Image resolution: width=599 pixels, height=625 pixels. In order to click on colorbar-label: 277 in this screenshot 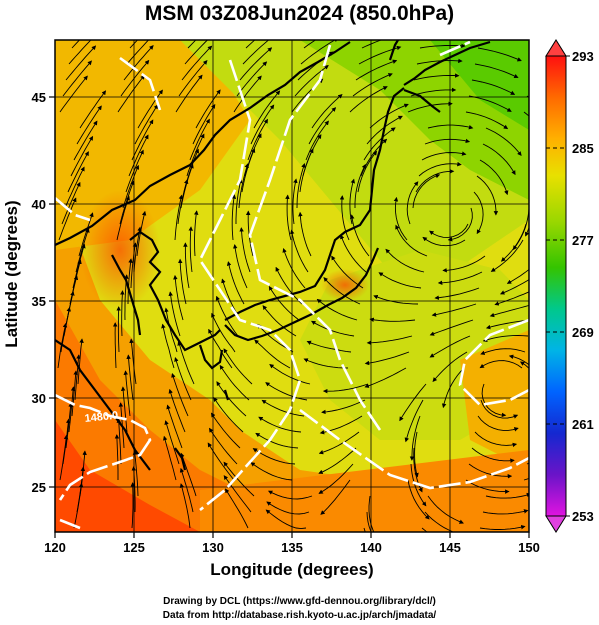, I will do `click(583, 240)`.